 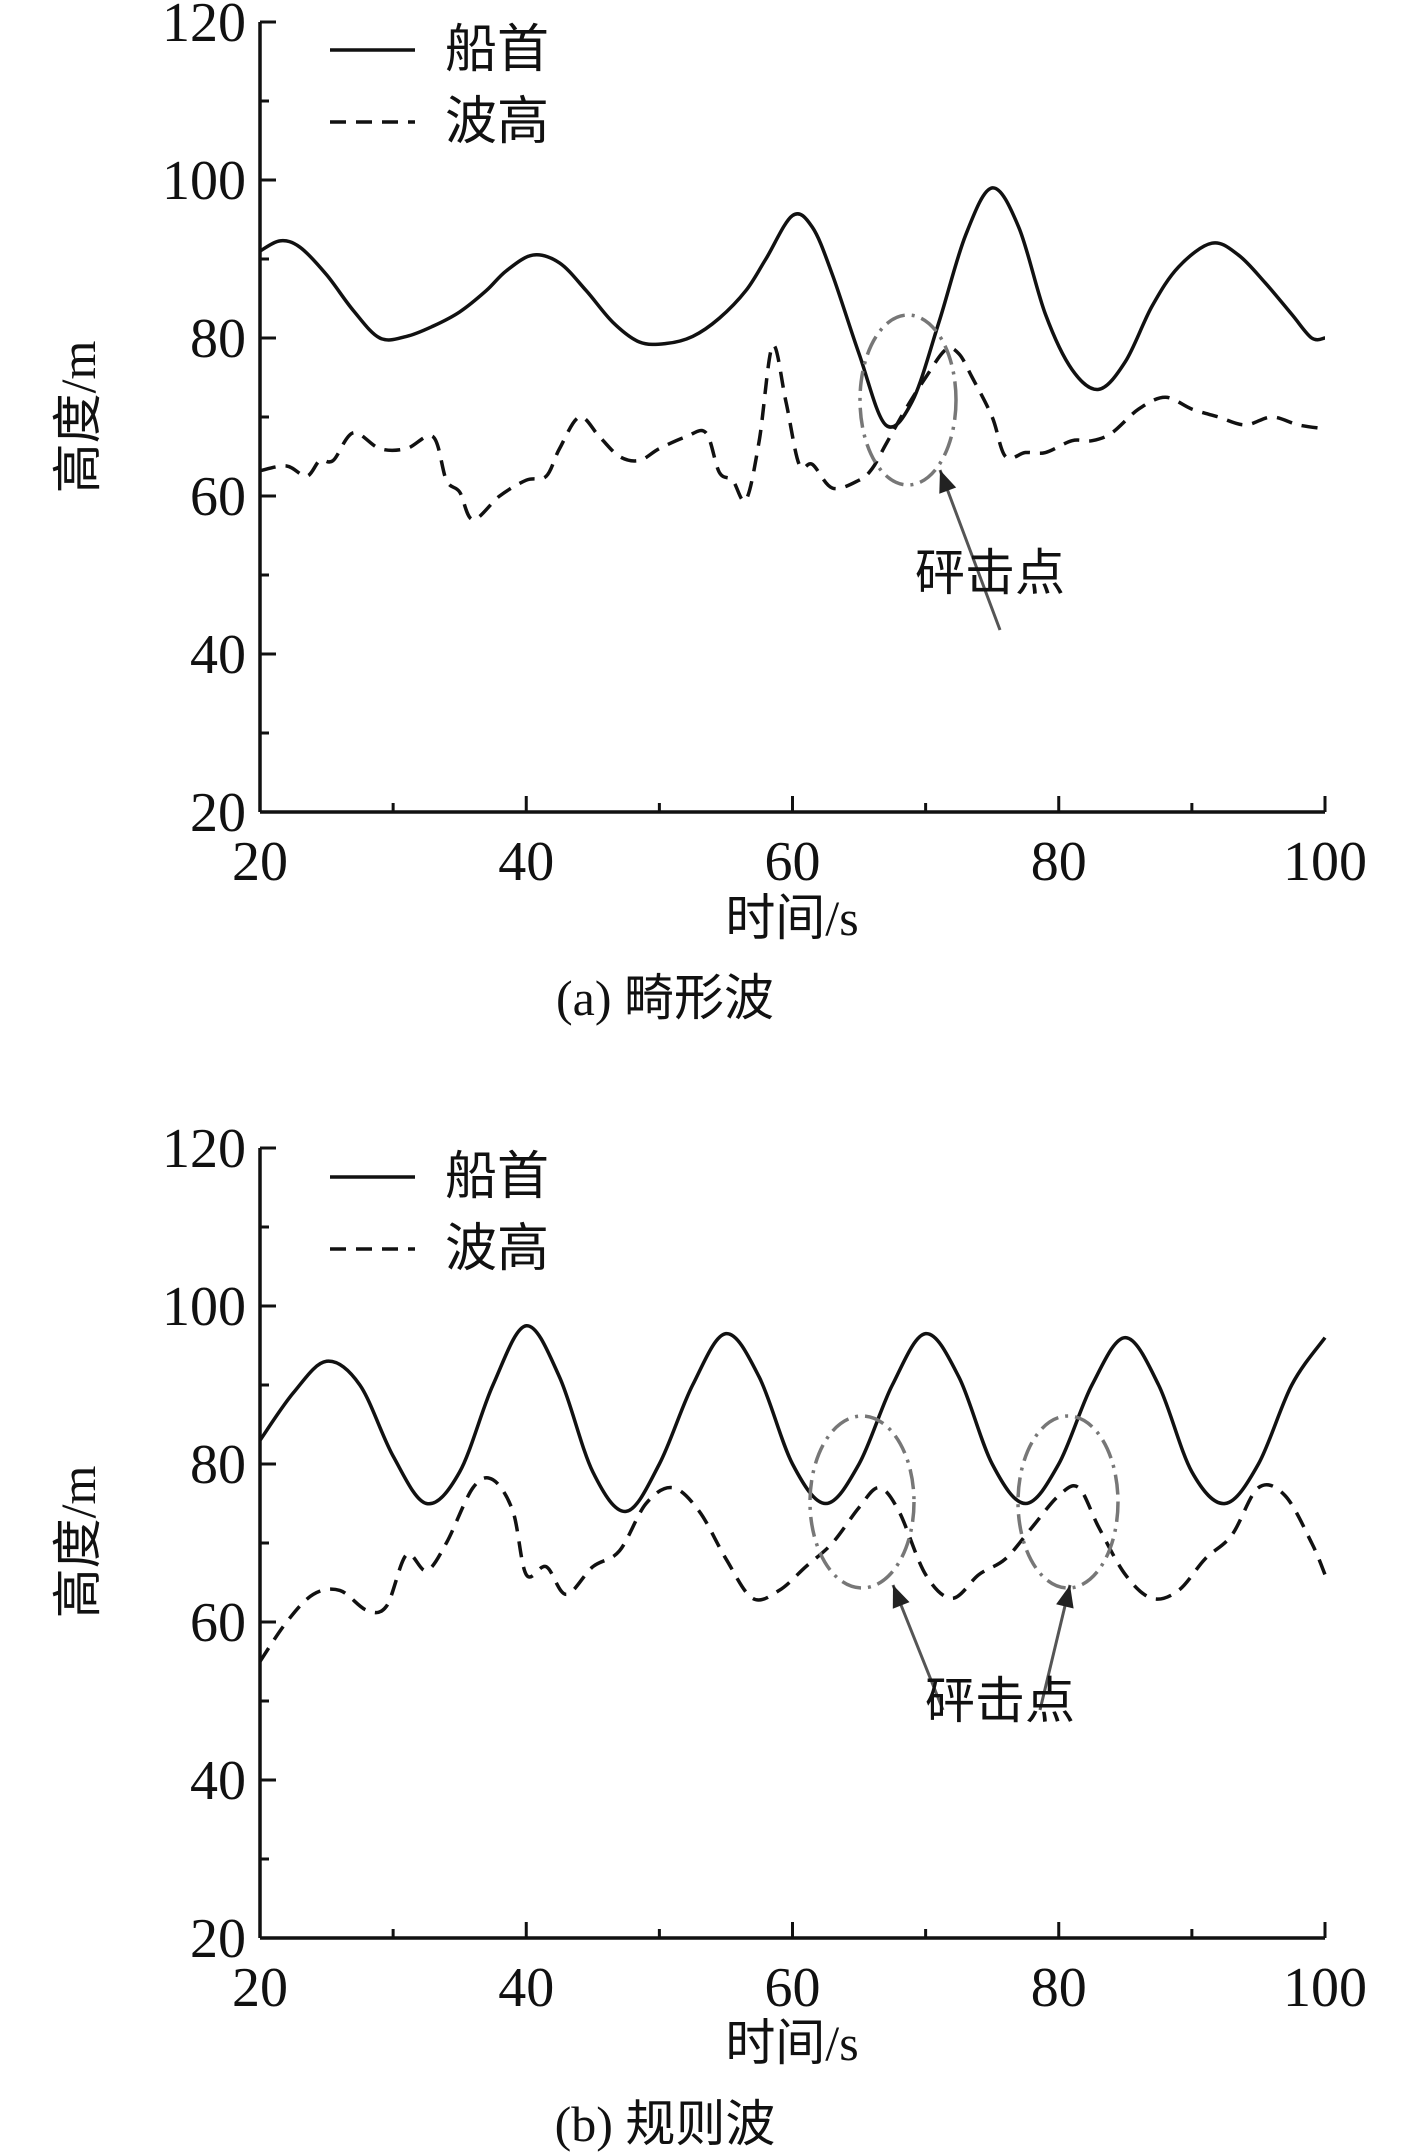 What do you see at coordinates (665, 2124) in the screenshot?
I see `chart-caption: (b) 规则波` at bounding box center [665, 2124].